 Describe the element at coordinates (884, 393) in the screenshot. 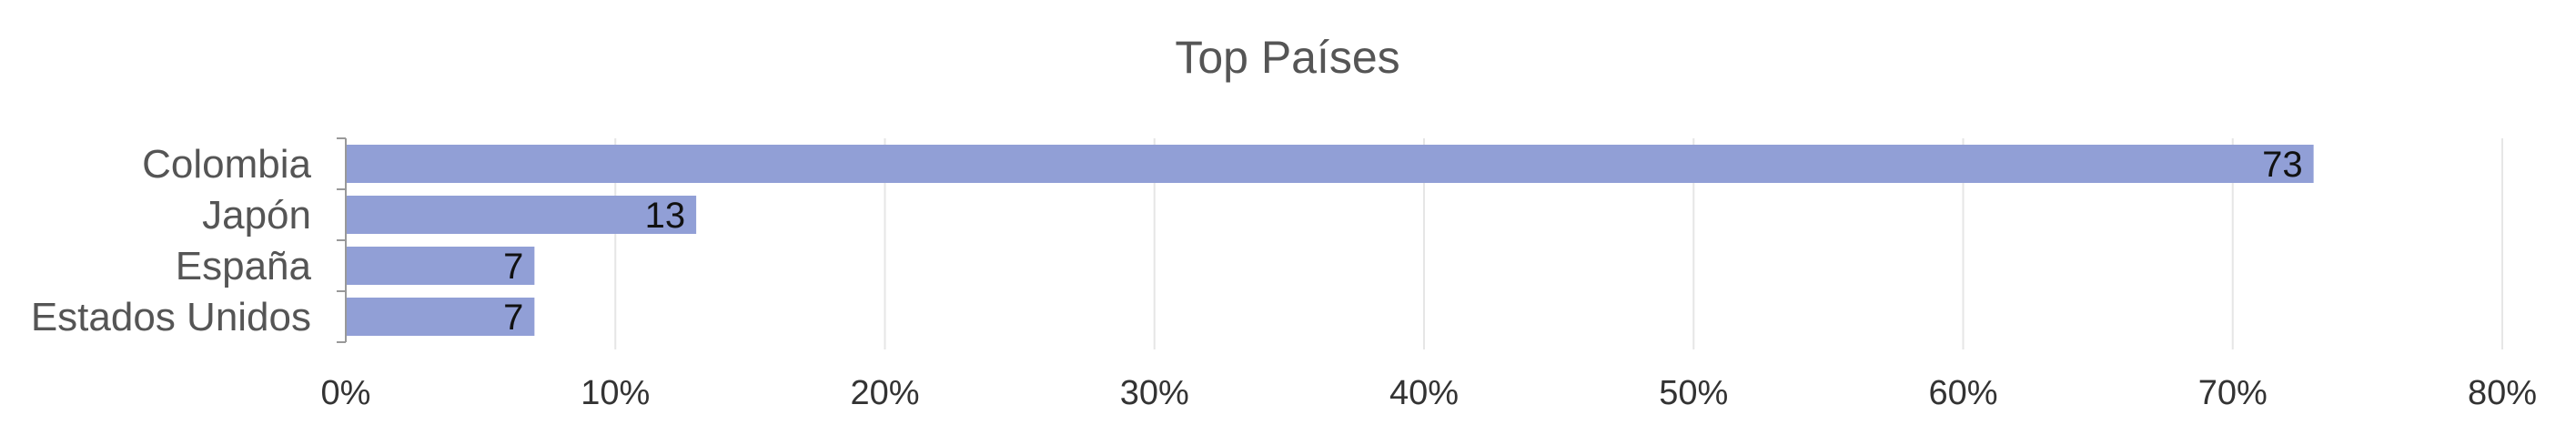

I see `x-tick-label: 20%` at that location.